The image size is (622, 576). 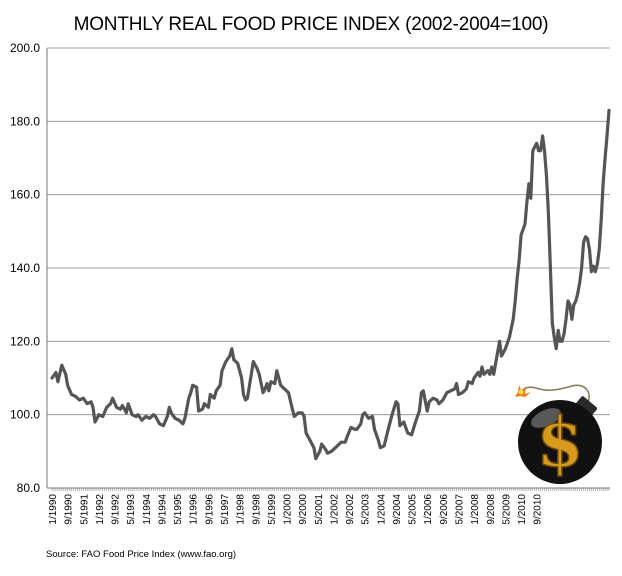 I want to click on bomb-highlight, so click(x=546, y=418).